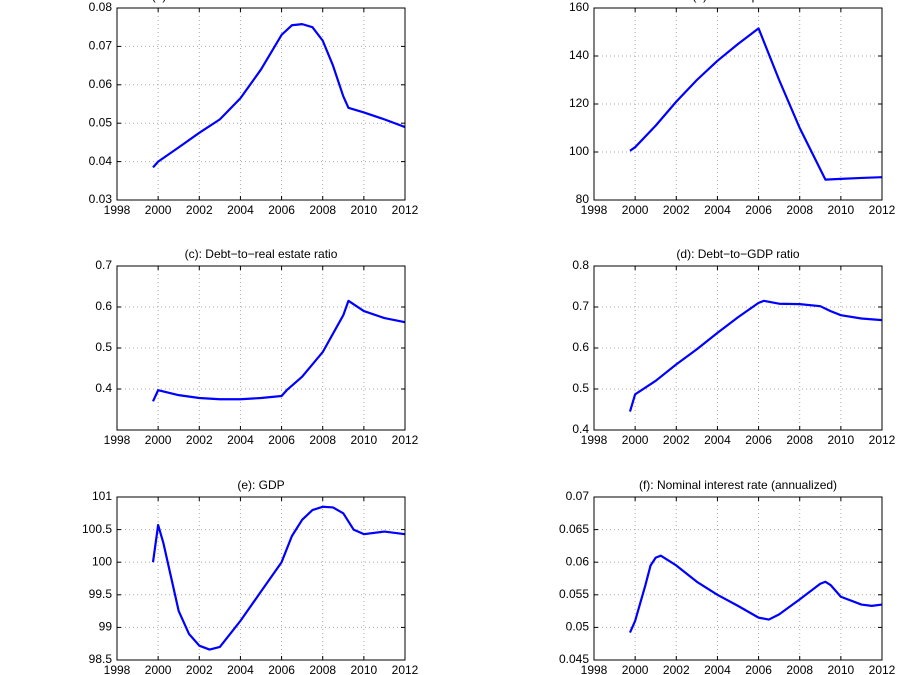  I want to click on chart-title: (d): Debt−to−GDP ratio, so click(737, 254).